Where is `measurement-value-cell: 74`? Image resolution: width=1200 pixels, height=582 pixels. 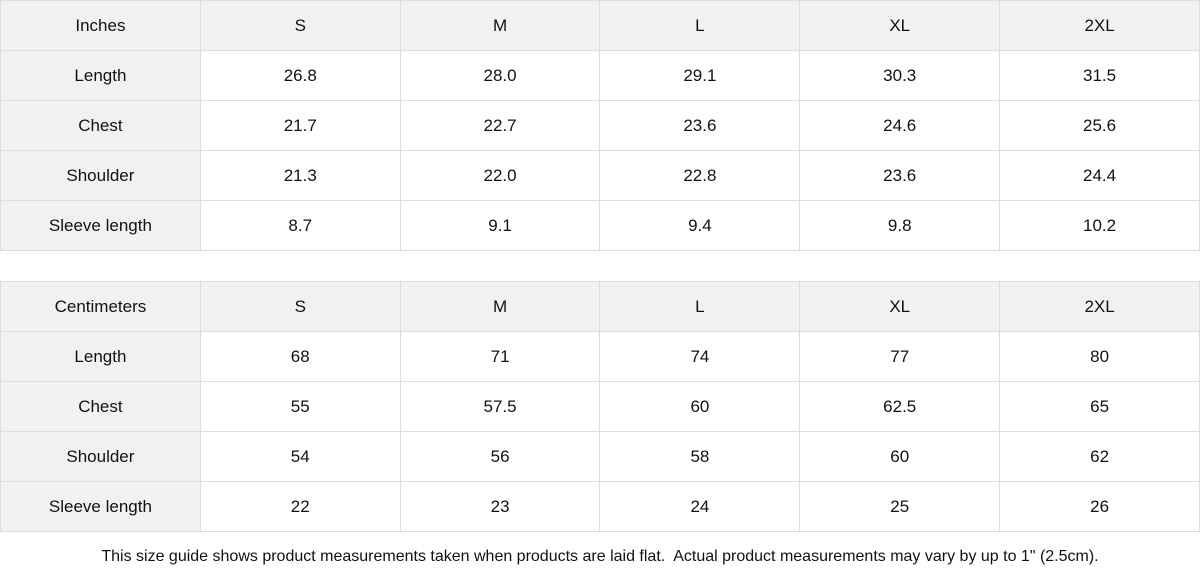
measurement-value-cell: 74 is located at coordinates (700, 356).